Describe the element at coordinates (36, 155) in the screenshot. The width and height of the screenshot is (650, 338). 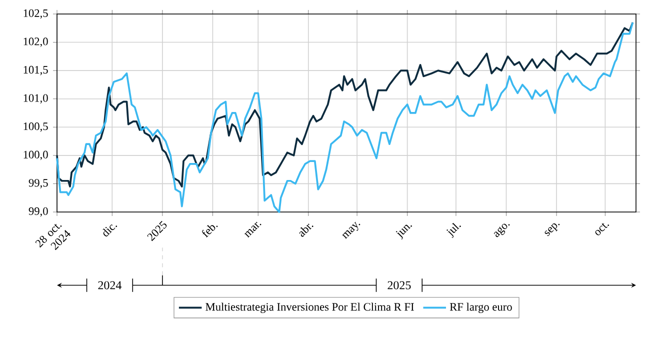
I see `y-tick-label: 100,0` at that location.